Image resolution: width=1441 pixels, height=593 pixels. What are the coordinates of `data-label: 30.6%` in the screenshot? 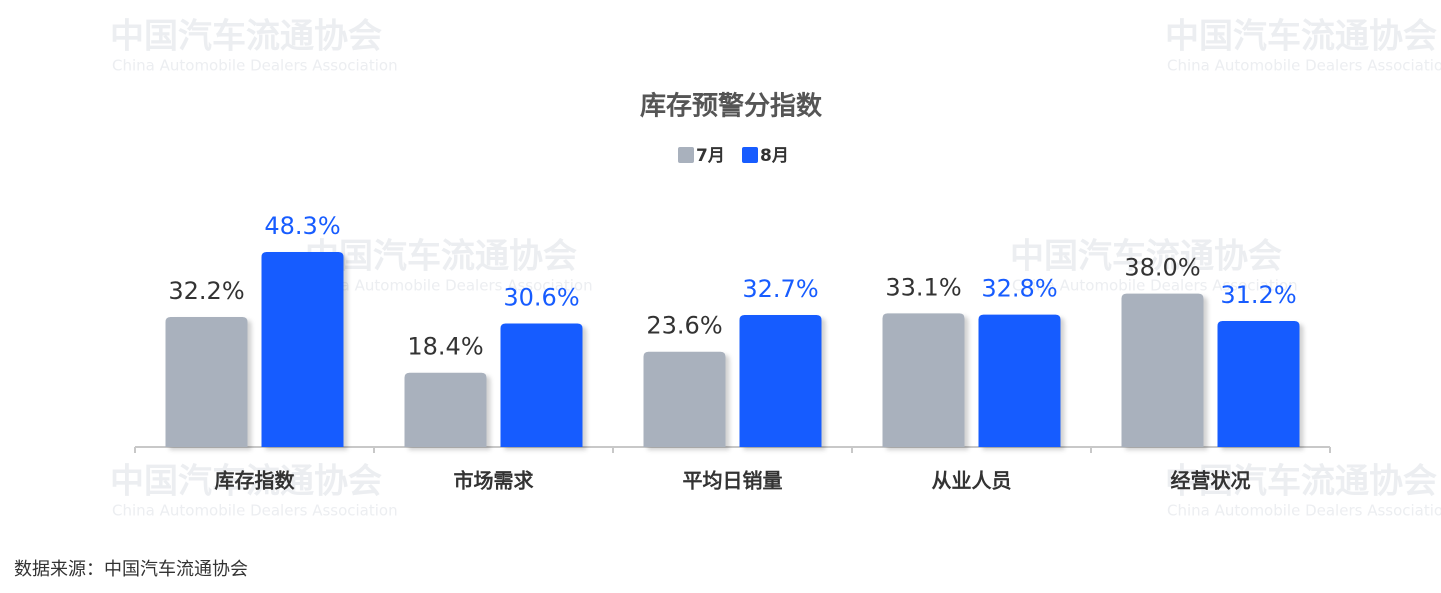 It's located at (541, 297).